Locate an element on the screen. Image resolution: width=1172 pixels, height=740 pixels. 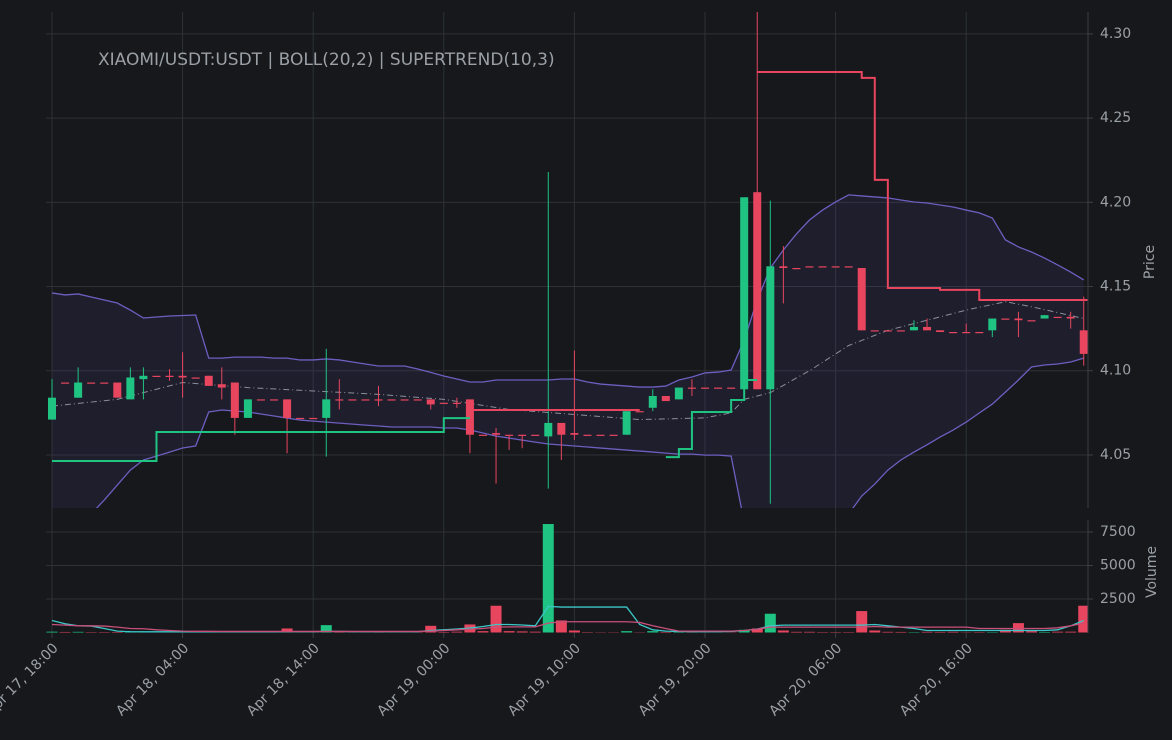
volume-ma-slow is located at coordinates (567, 627).